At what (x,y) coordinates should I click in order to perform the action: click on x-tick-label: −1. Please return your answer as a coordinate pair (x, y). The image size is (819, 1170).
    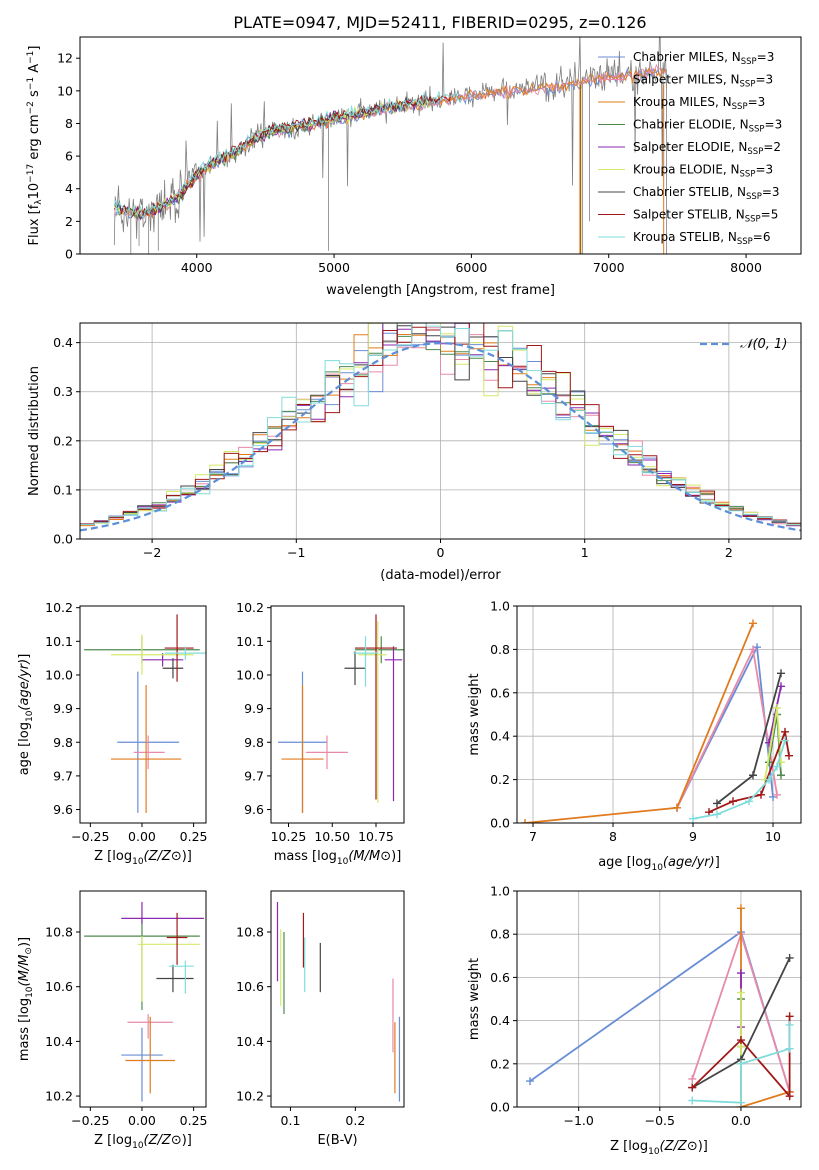
    Looking at the image, I should click on (296, 552).